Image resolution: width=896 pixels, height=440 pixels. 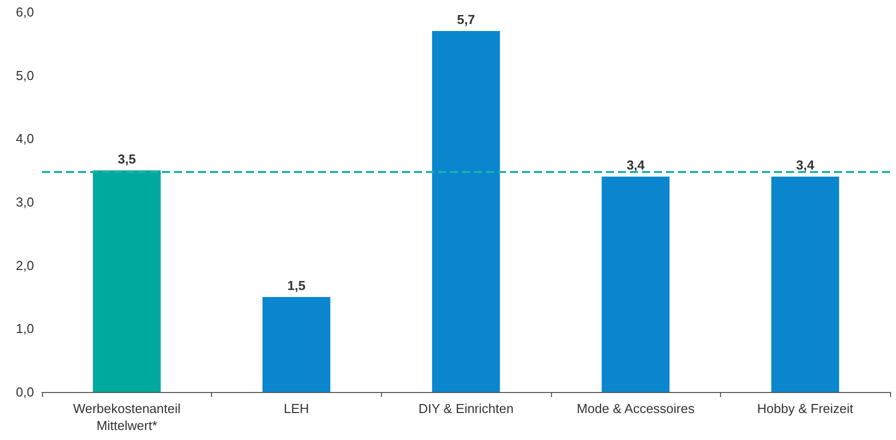 I want to click on x-tick-label: Werbekostenanteil Mittelwert*, so click(x=127, y=417).